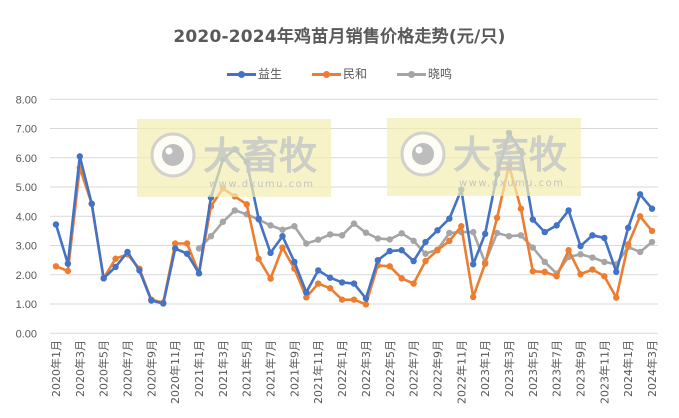 This screenshot has width=679, height=418. What do you see at coordinates (339, 73) in the screenshot?
I see `legend-item-minhe: 民和` at bounding box center [339, 73].